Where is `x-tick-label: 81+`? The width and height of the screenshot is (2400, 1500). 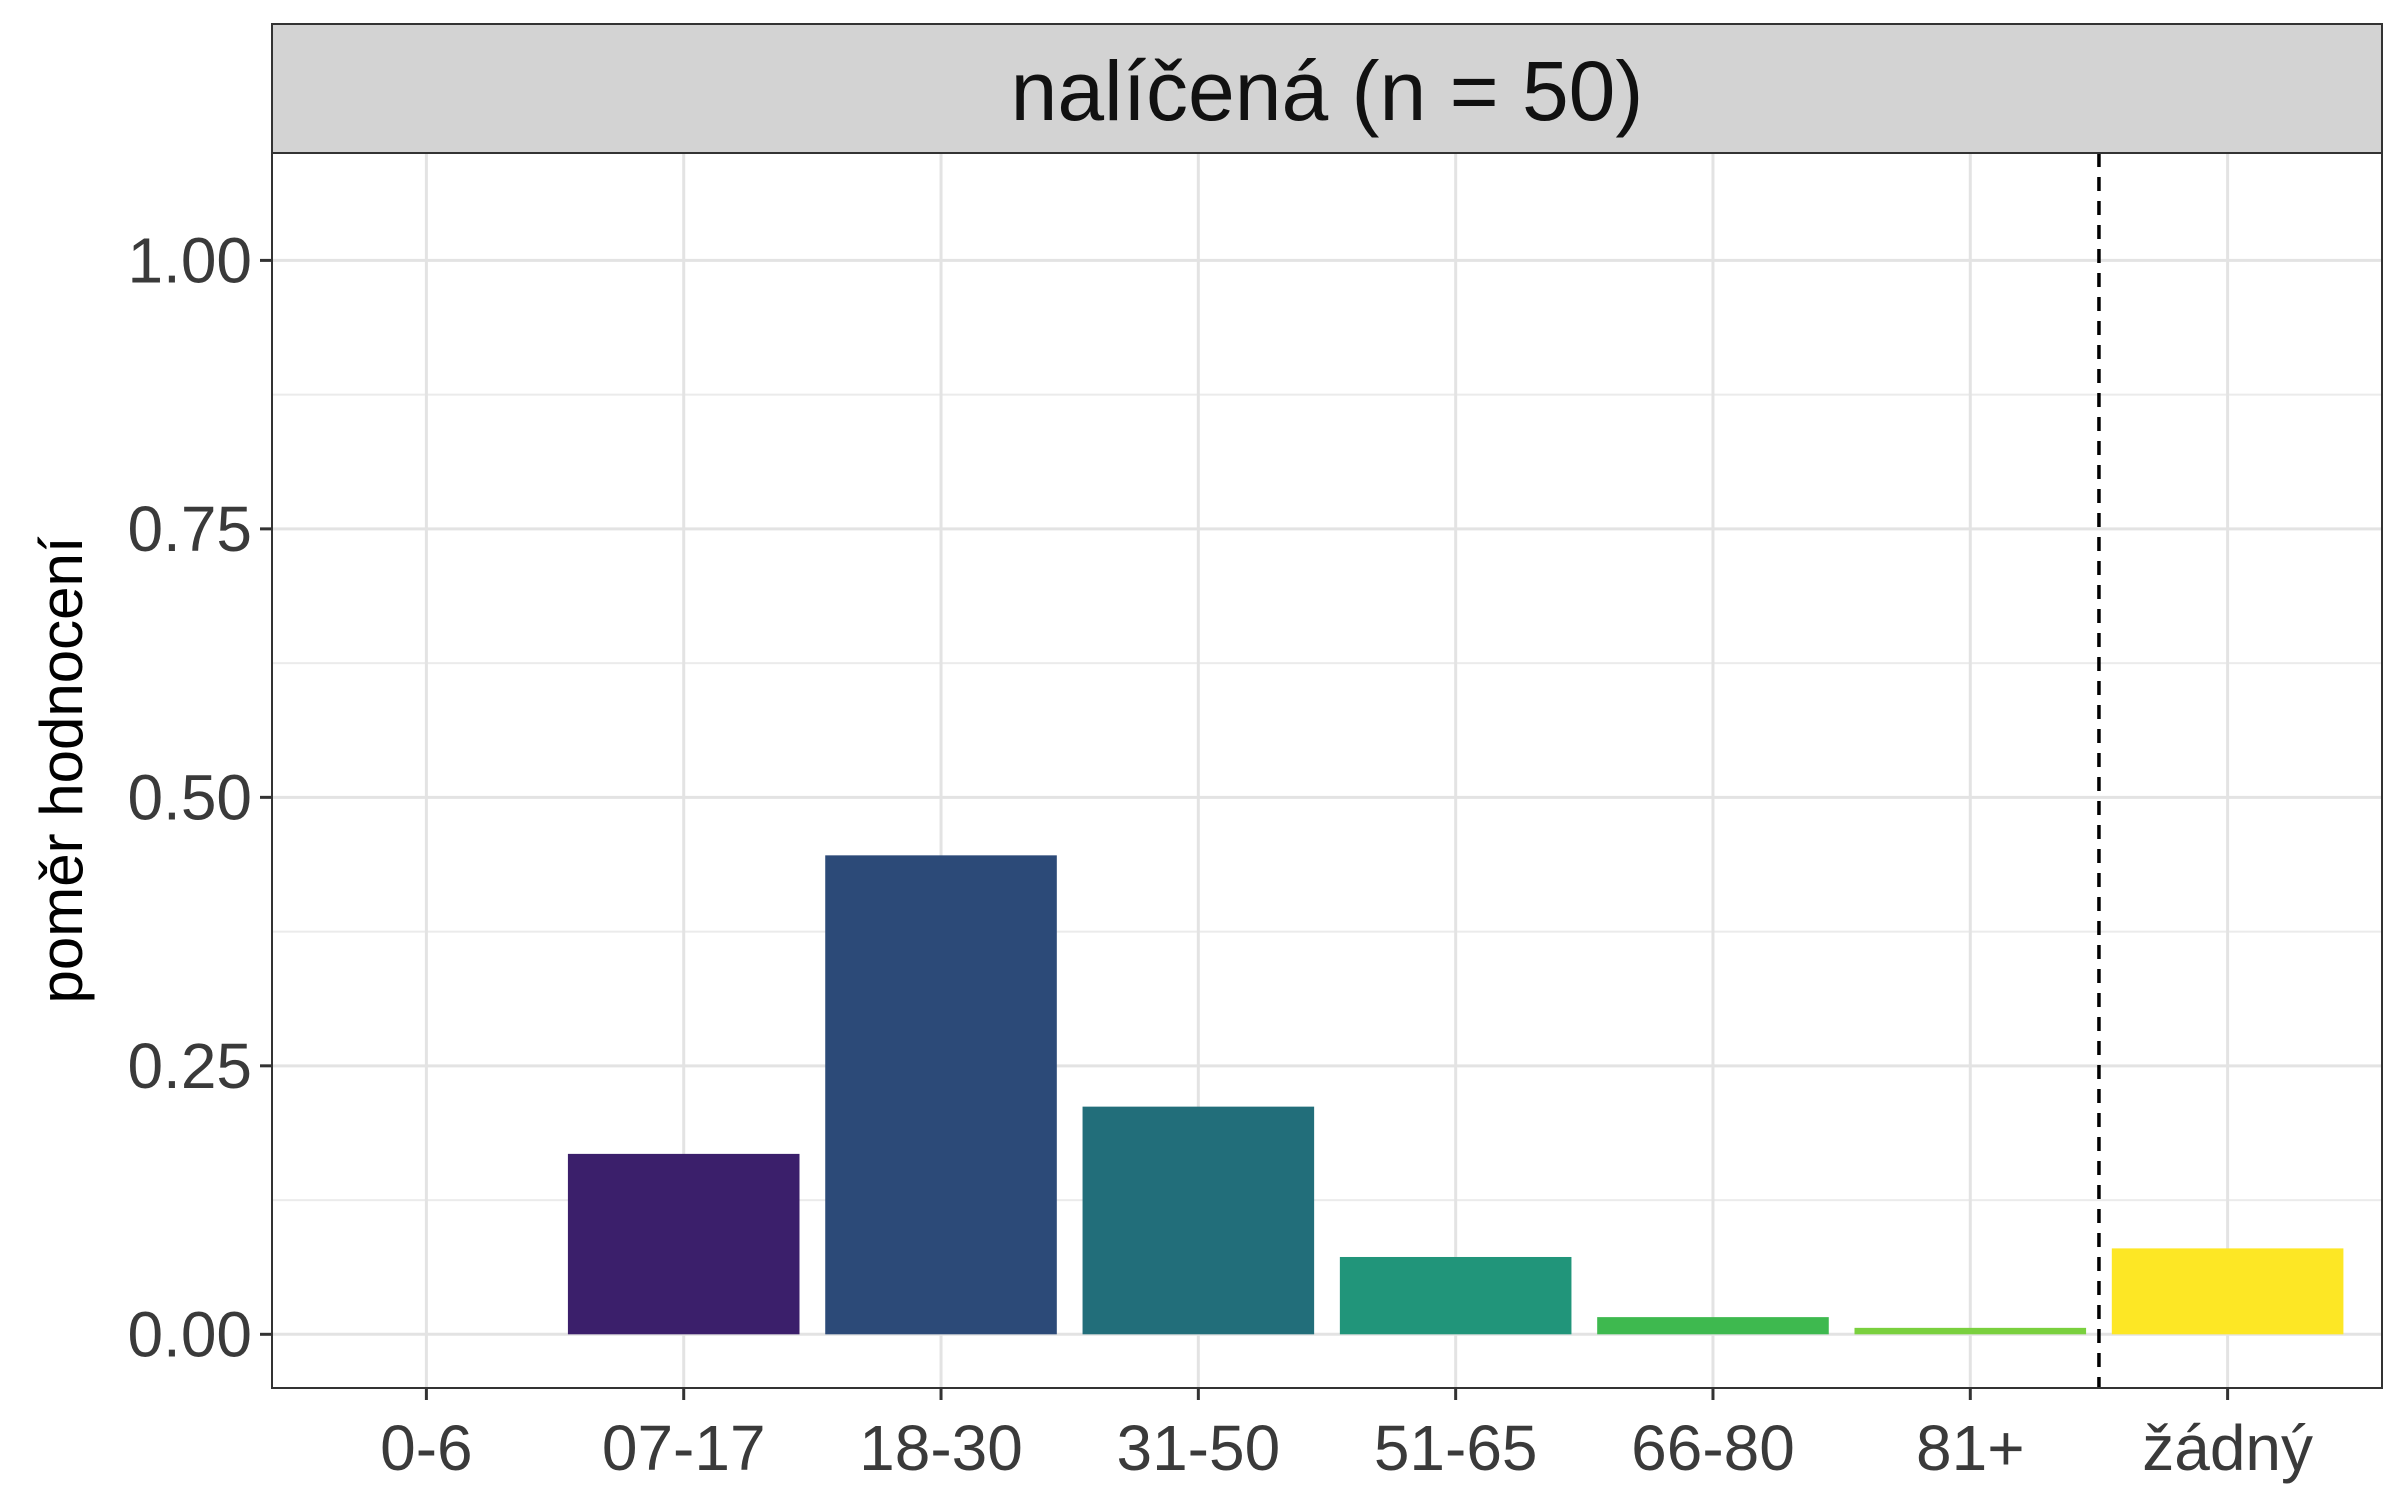
x-tick-label: 81+ is located at coordinates (1970, 1448).